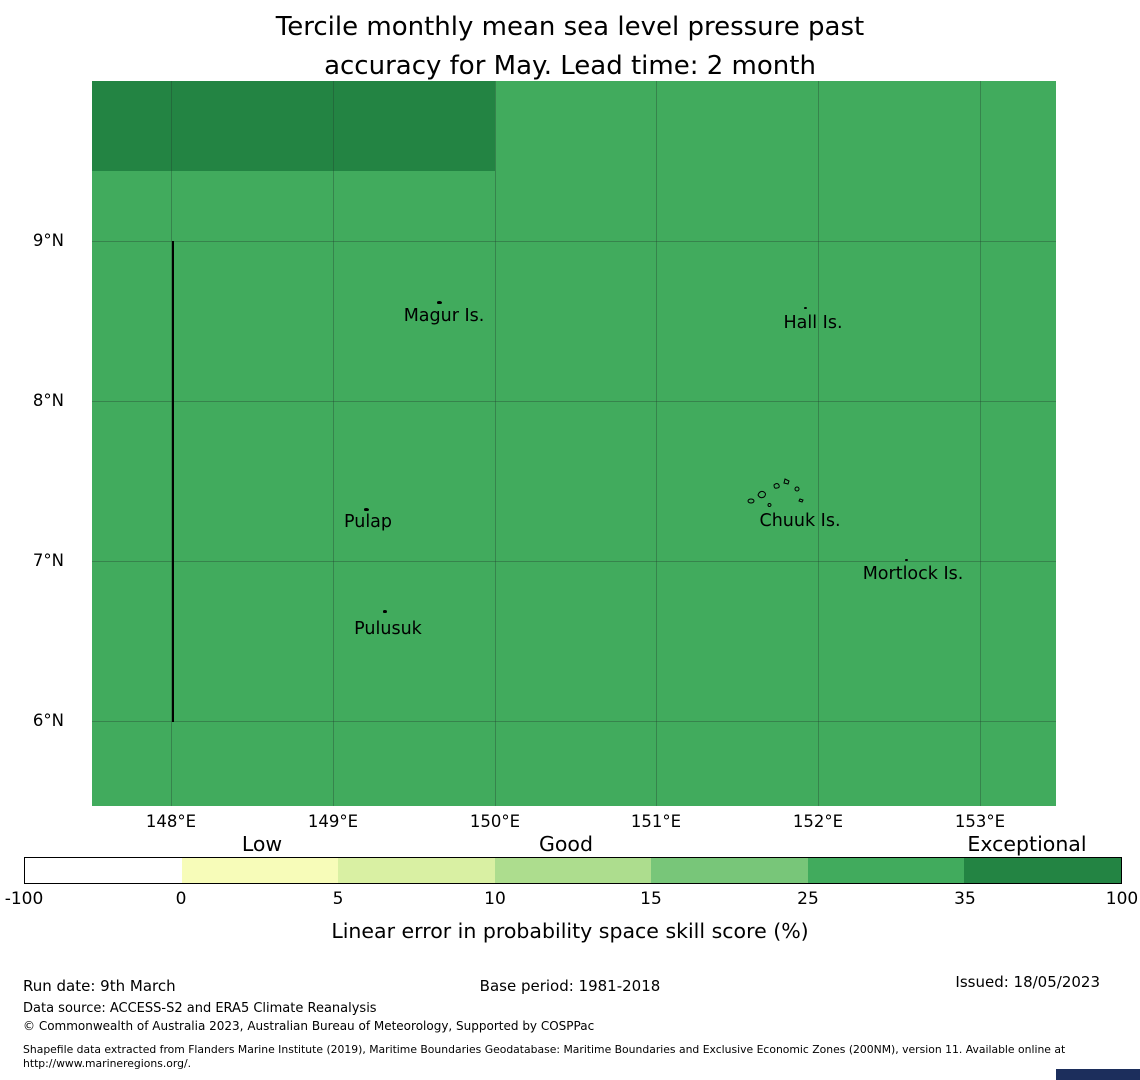  What do you see at coordinates (808, 899) in the screenshot?
I see `colorbar-tick-label: 25` at bounding box center [808, 899].